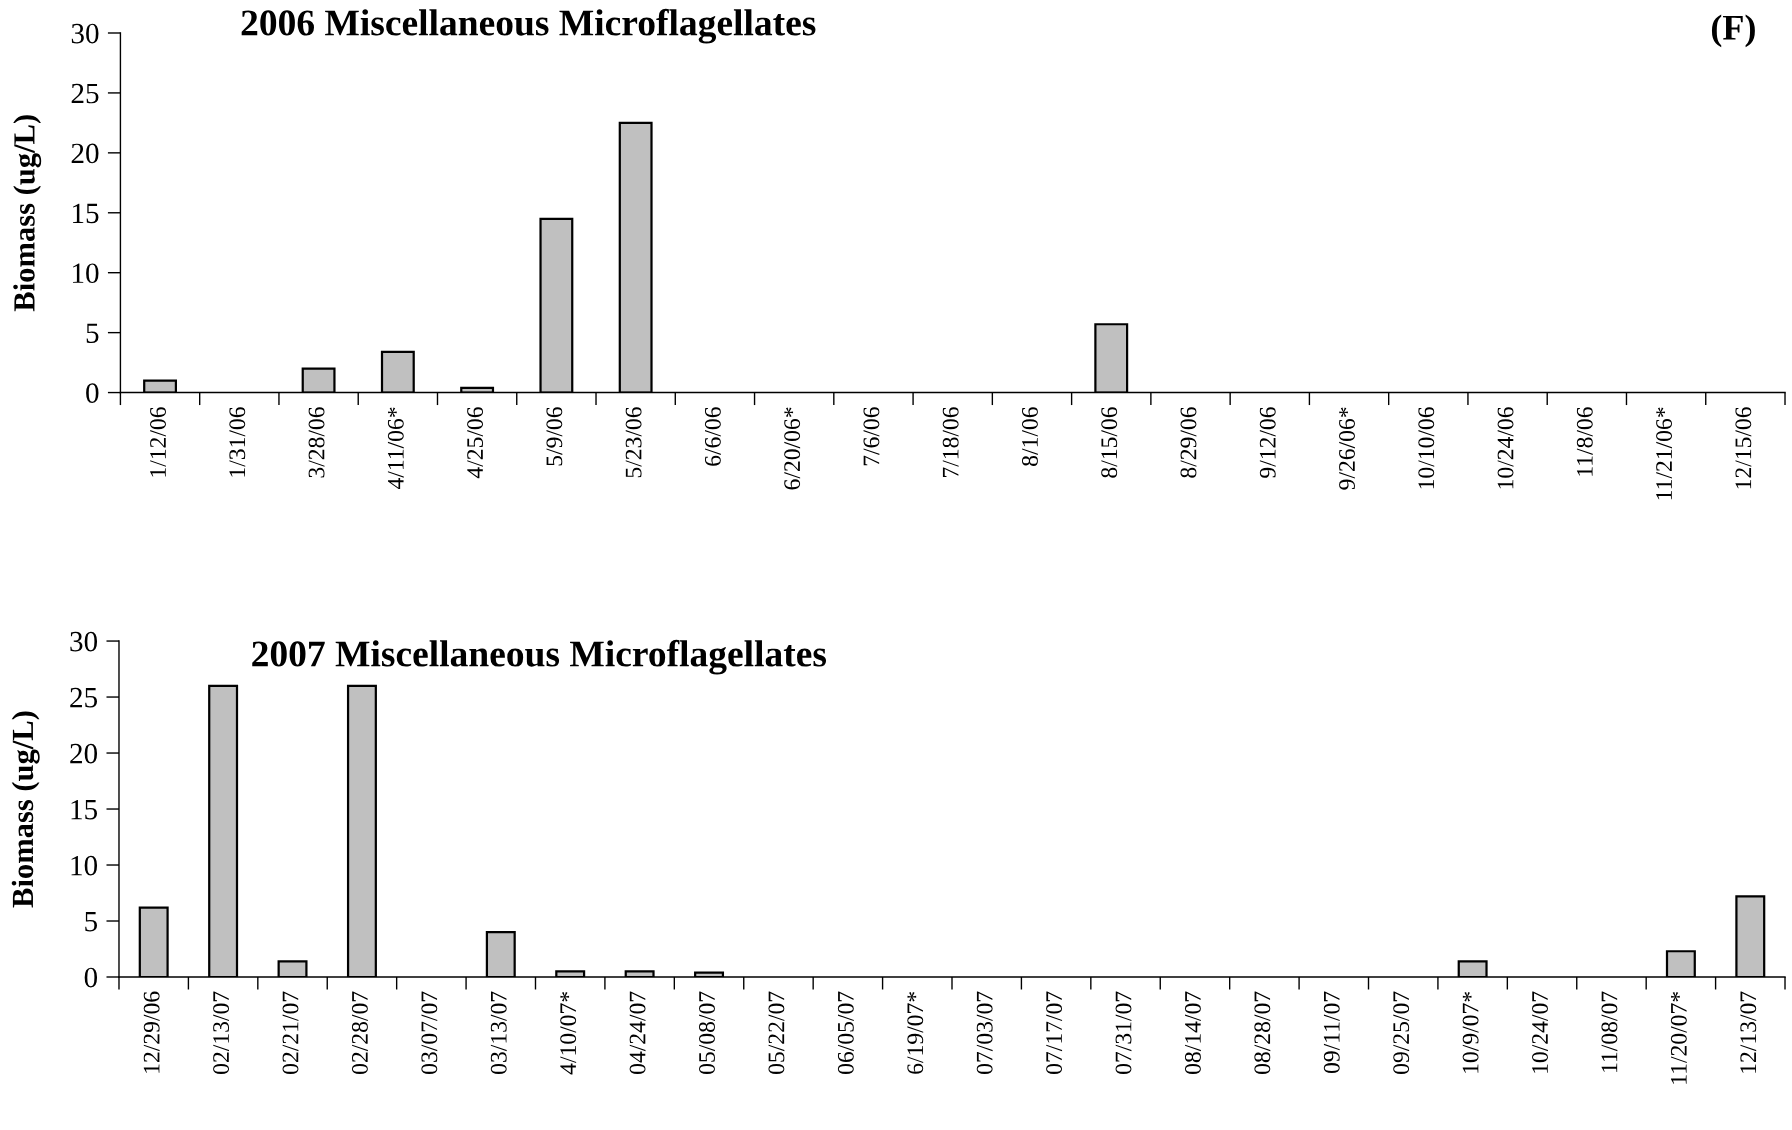 This screenshot has height=1130, width=1792. What do you see at coordinates (498, 1032) in the screenshot?
I see `x-tick-label: 03/13/07` at bounding box center [498, 1032].